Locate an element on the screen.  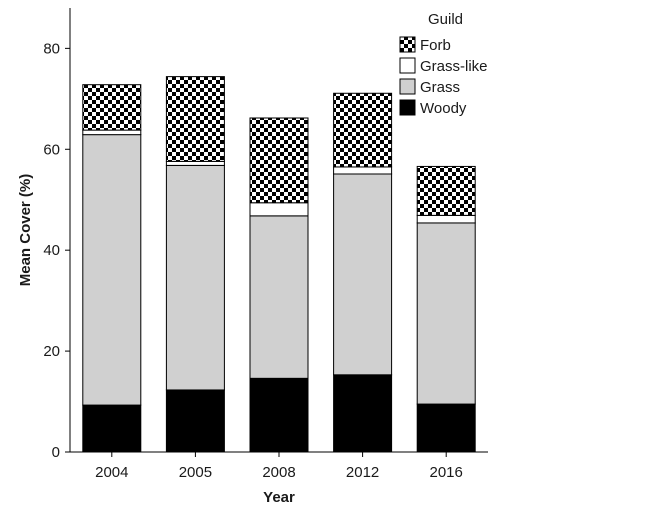
legend-label-grass: Grass is located at coordinates (440, 87).